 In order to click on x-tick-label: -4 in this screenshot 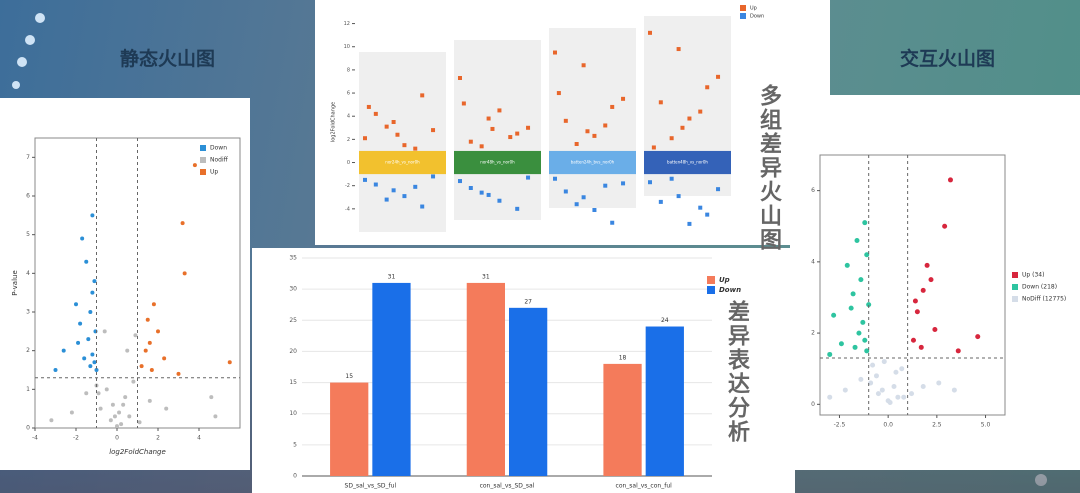, I will do `click(35, 438)`.